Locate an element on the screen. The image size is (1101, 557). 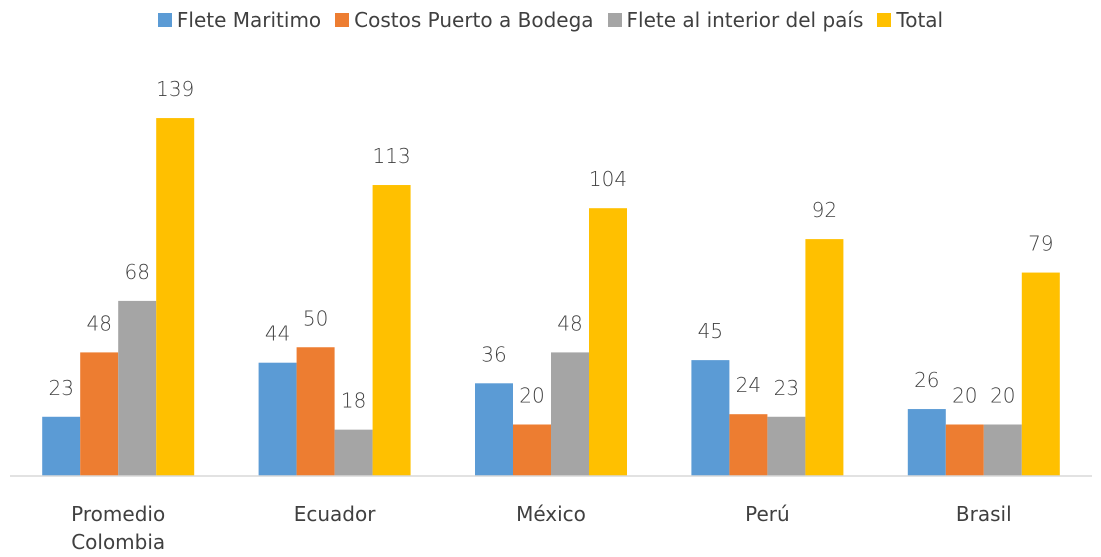
data-label: 18 is located at coordinates (353, 401).